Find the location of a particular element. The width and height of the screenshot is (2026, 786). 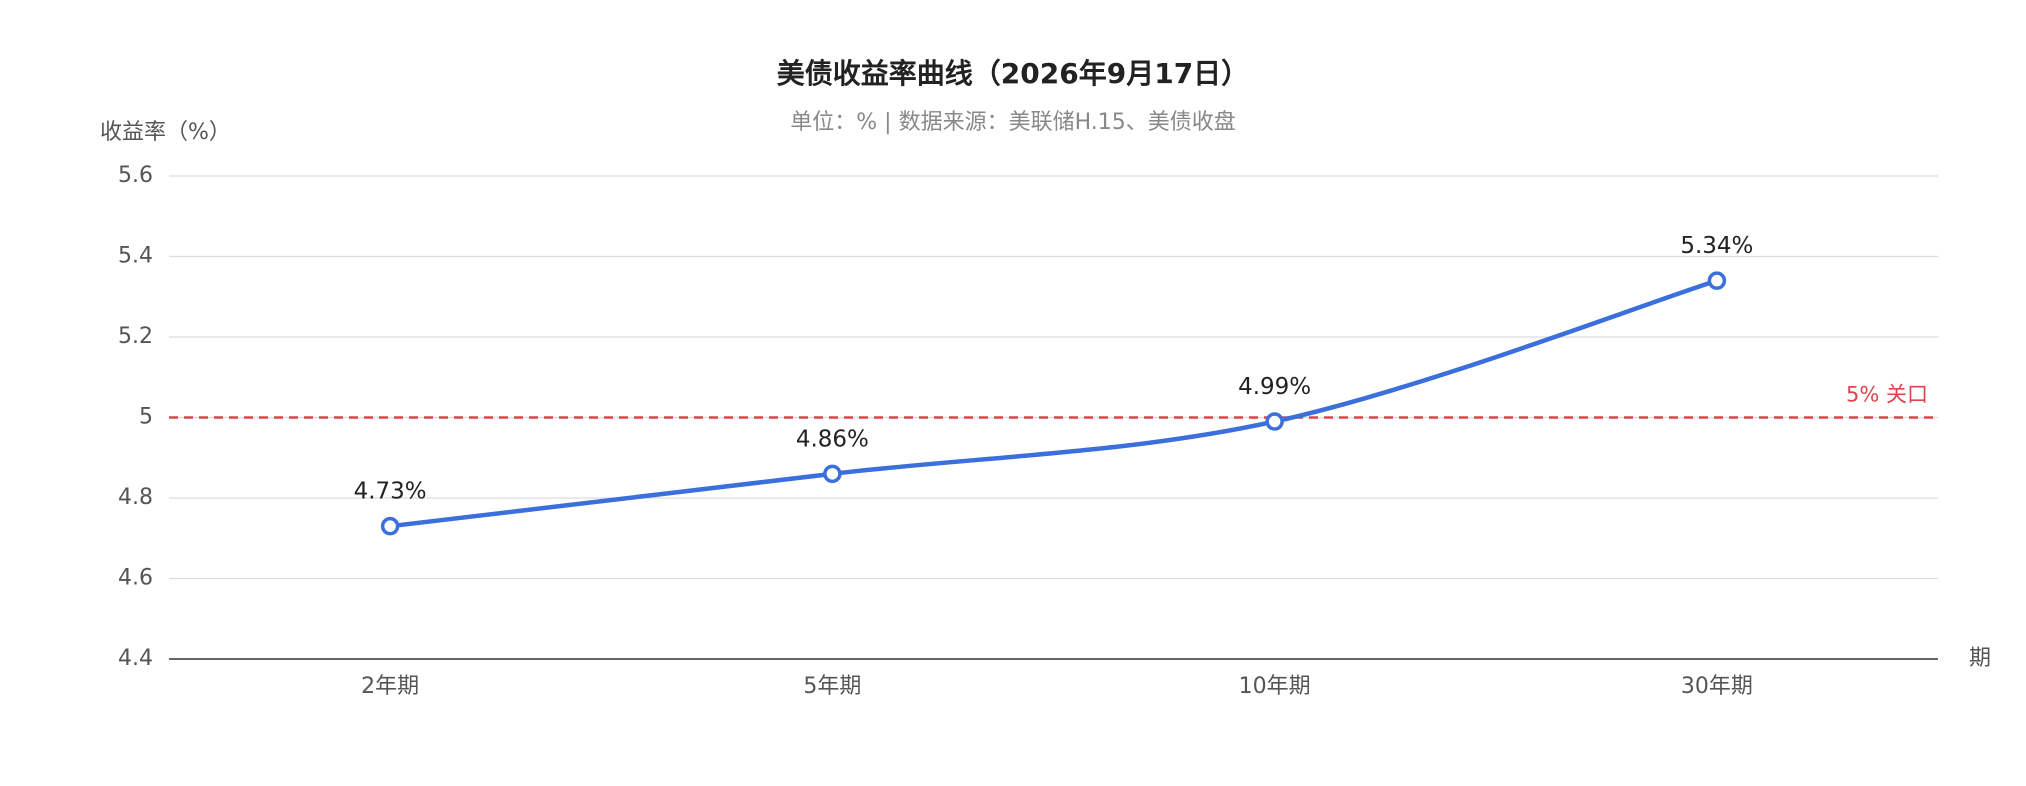

y-tick-label: 4.8 is located at coordinates (135, 497).